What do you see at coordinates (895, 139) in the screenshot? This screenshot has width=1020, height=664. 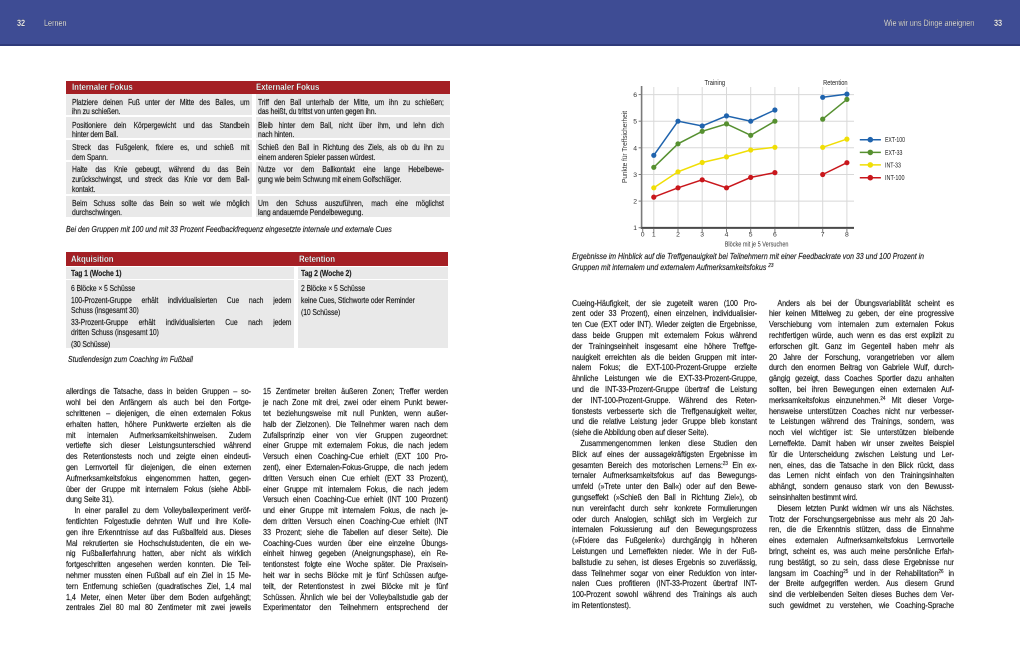 I see `svg-text: EXT-100` at bounding box center [895, 139].